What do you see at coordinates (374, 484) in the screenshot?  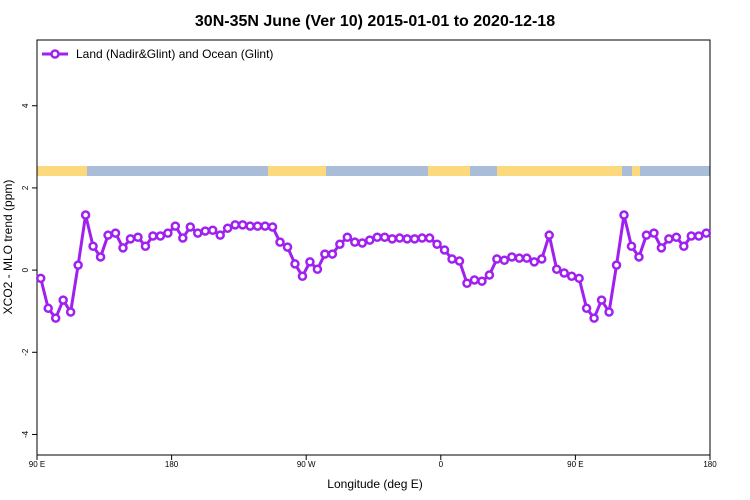 I see `x-axis-label: Longitude (deg E)` at bounding box center [374, 484].